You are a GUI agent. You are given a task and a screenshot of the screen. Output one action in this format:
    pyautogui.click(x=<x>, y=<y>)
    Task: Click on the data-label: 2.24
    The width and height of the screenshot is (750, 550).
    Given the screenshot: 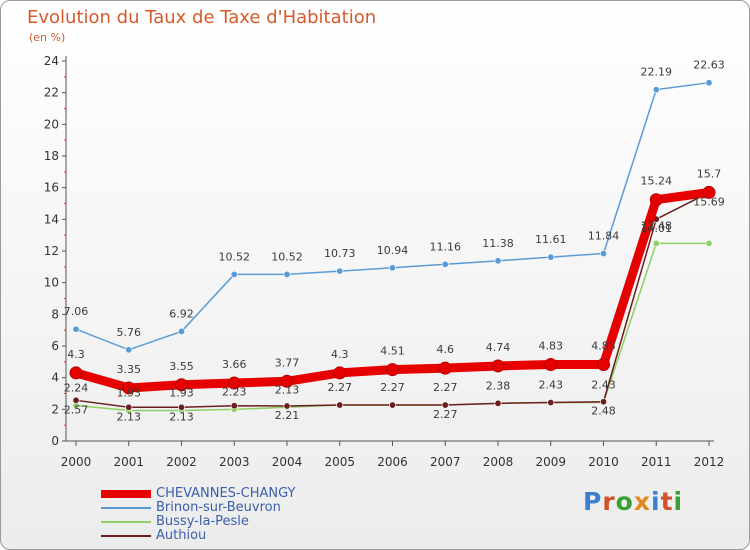 What is the action you would take?
    pyautogui.click(x=76, y=388)
    